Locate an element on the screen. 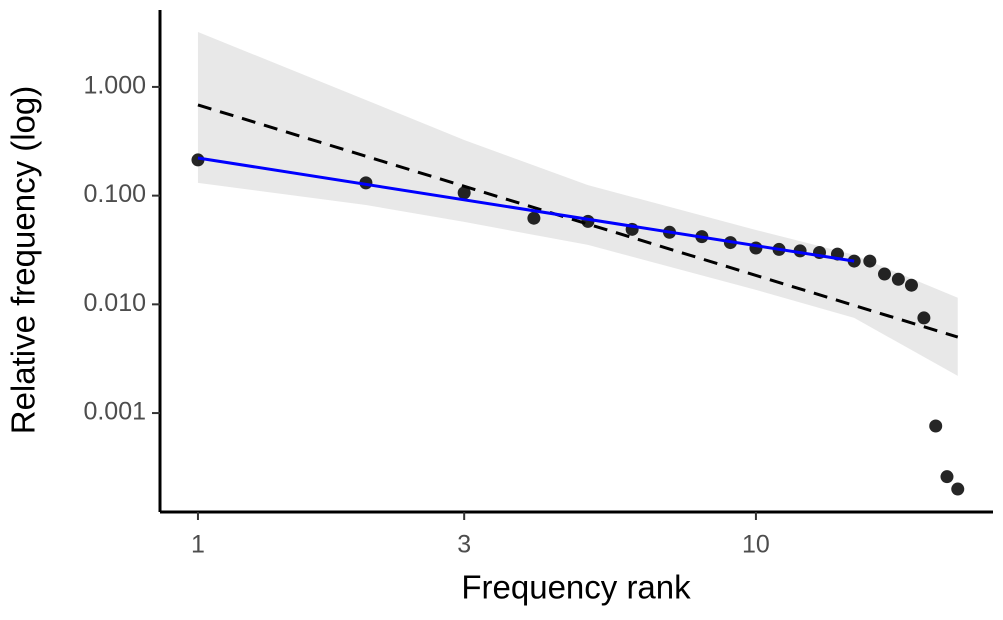 This screenshot has width=1003, height=620. x-tick-label: 3 is located at coordinates (464, 545).